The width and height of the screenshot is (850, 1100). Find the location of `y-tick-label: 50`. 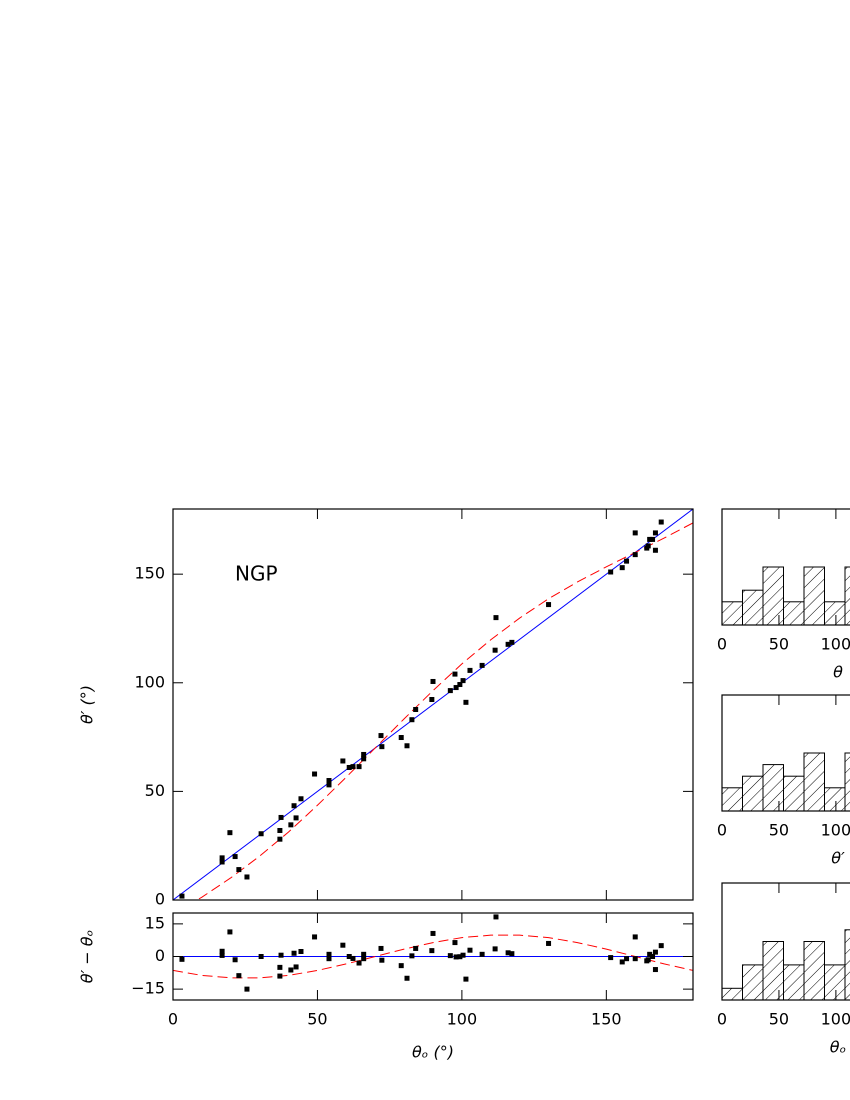

y-tick-label: 50 is located at coordinates (155, 790).